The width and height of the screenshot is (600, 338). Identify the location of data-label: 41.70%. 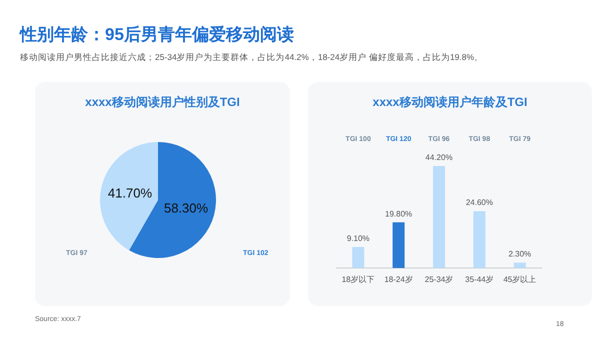
(130, 193).